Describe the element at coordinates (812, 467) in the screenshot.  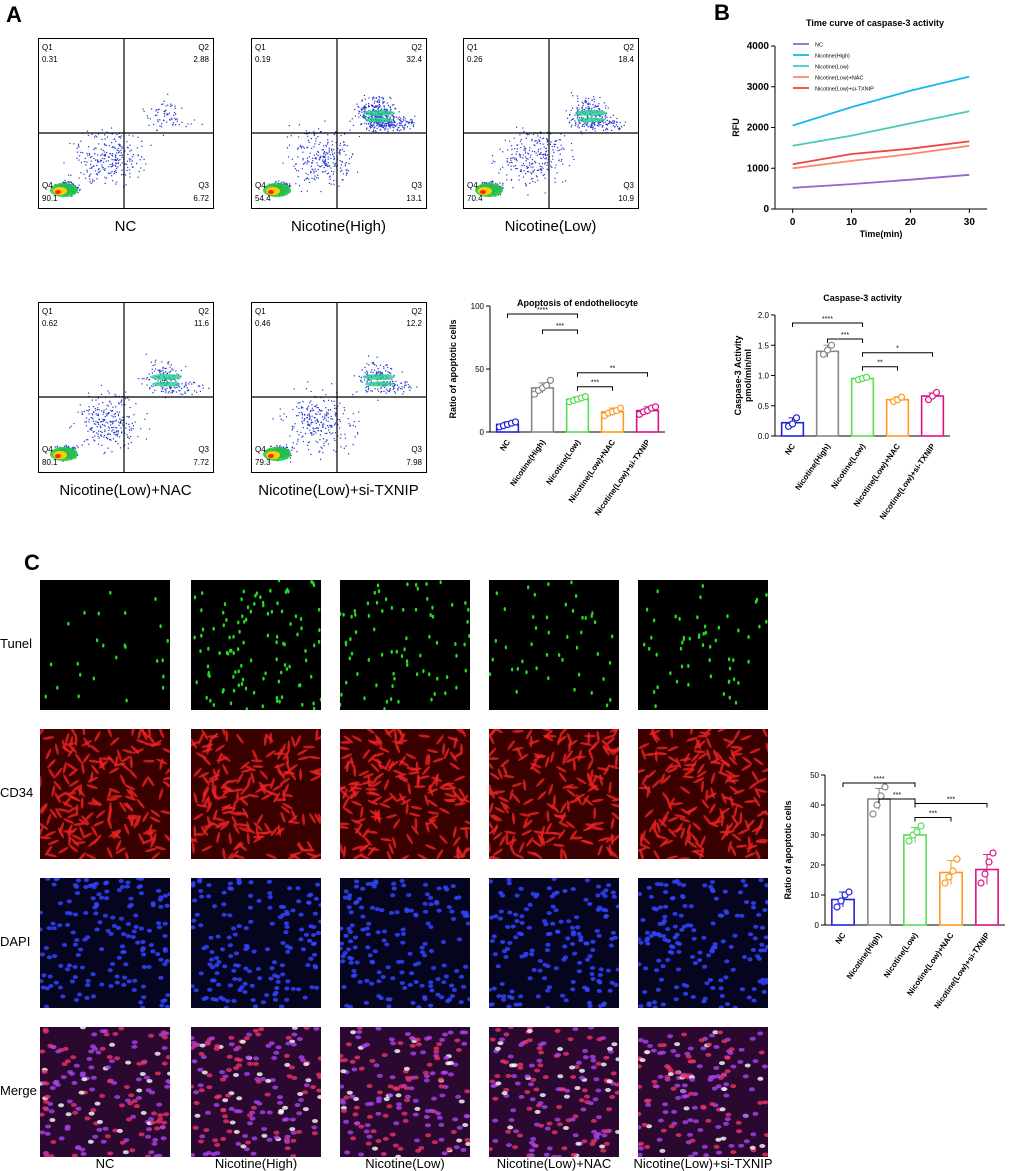
I see `x-tick-label: Nicotine(High)` at that location.